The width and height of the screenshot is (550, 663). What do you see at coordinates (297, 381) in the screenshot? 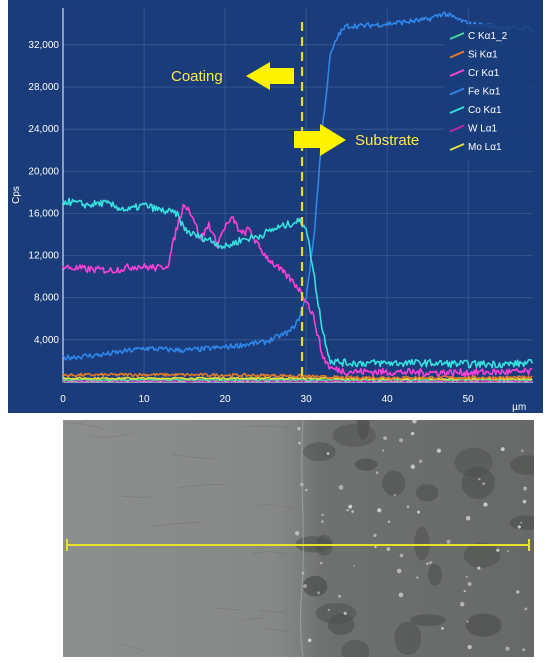
I see `series-line-wl1` at bounding box center [297, 381].